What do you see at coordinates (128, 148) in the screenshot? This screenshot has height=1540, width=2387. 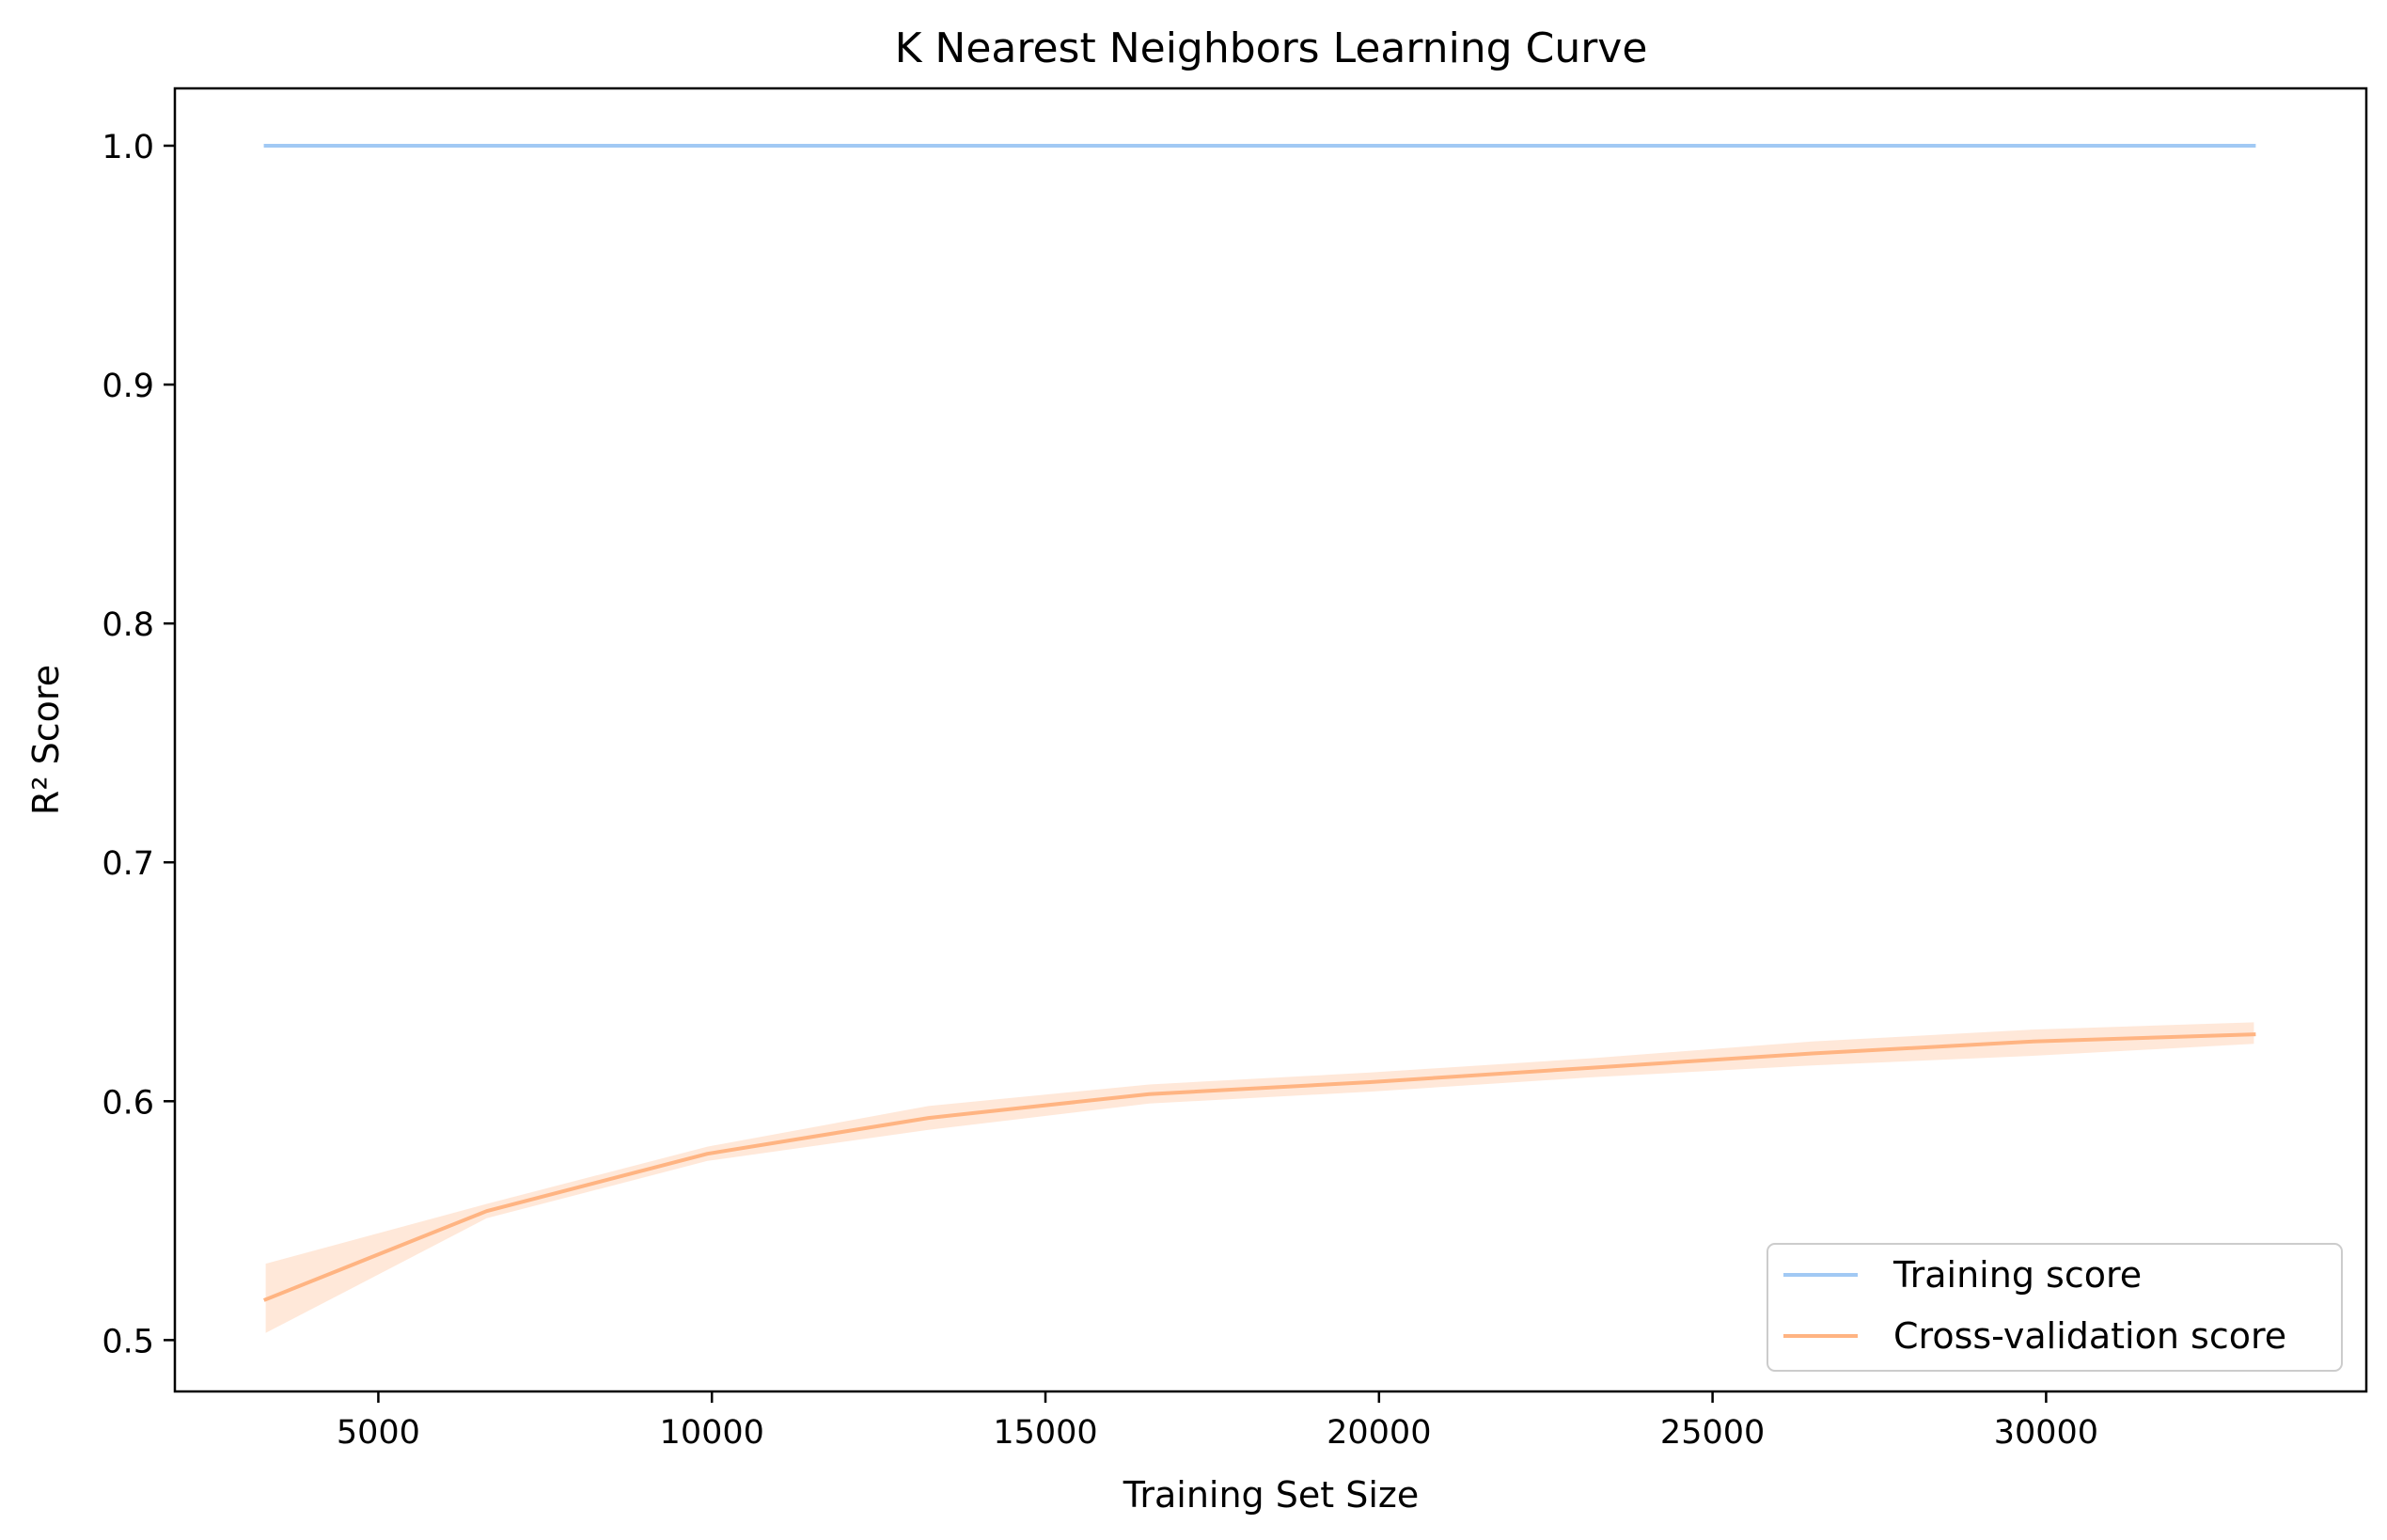 I see `y-tick-label: 1.0` at bounding box center [128, 148].